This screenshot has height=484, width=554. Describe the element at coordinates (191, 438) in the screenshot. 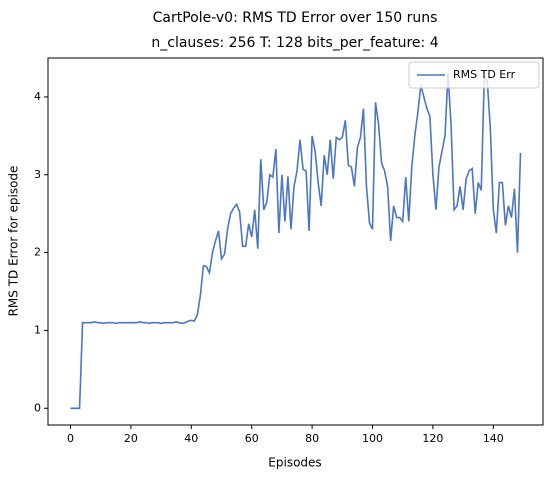

I see `x-tick-label: 40` at that location.